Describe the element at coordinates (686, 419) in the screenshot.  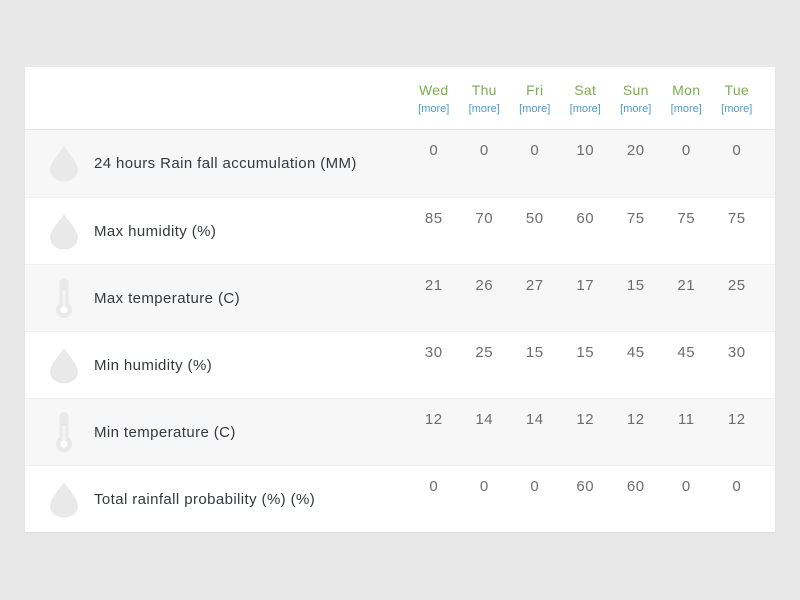
I see `value-cell: 11` at that location.